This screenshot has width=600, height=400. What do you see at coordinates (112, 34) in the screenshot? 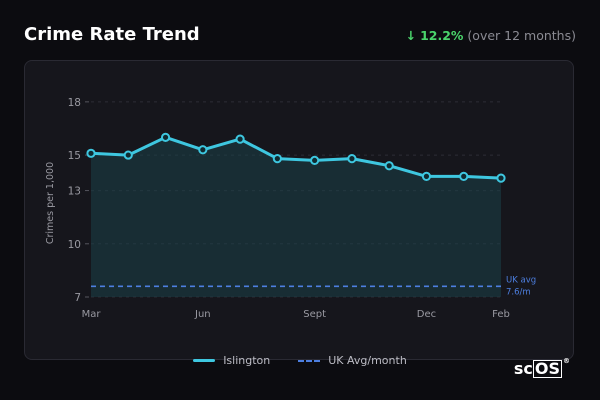
I see `chart-title: Crime Rate Trend` at bounding box center [112, 34].